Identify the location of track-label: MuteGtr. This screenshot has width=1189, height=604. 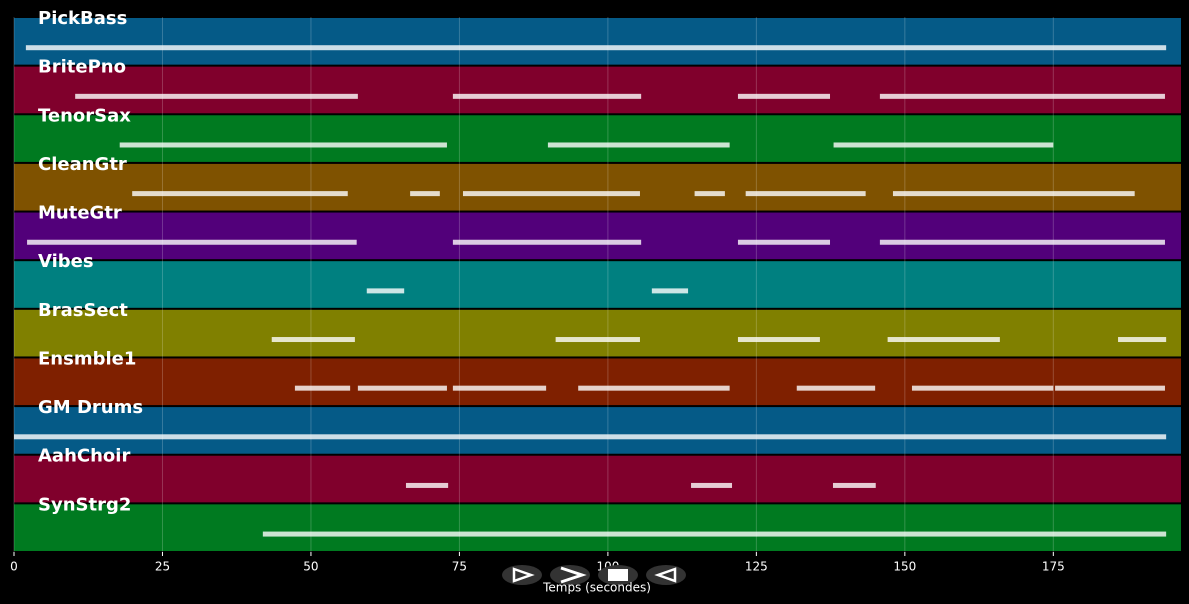
(80, 213).